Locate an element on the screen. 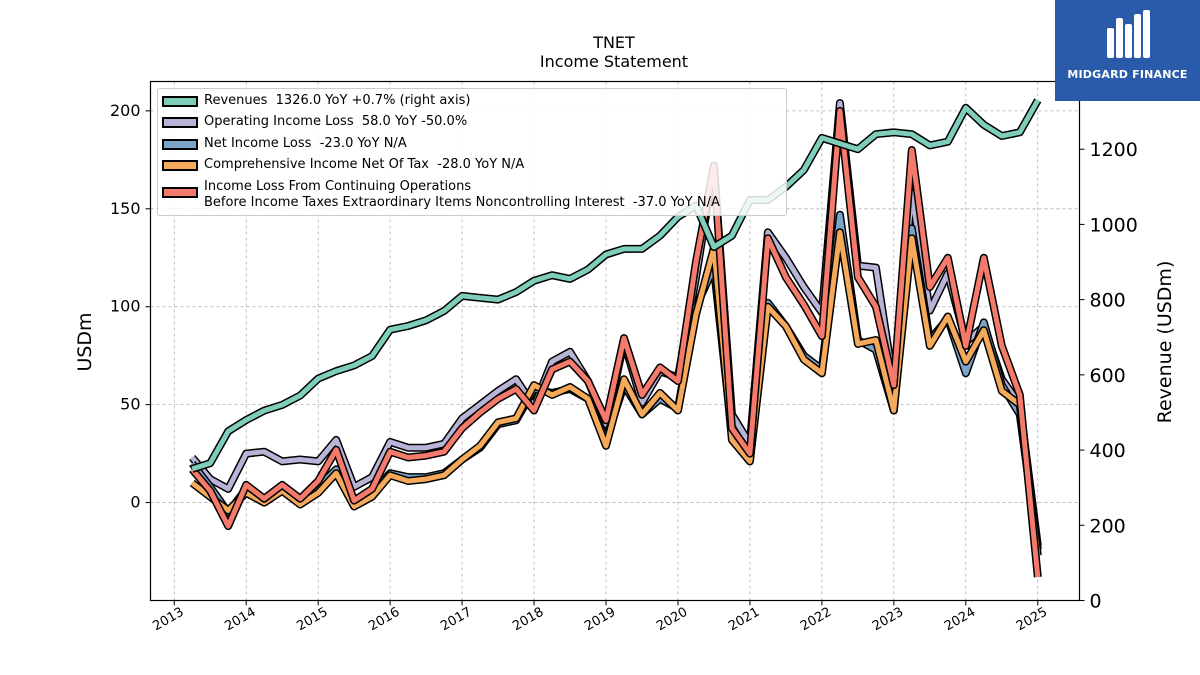  y-axis-label: USDm is located at coordinates (85, 341).